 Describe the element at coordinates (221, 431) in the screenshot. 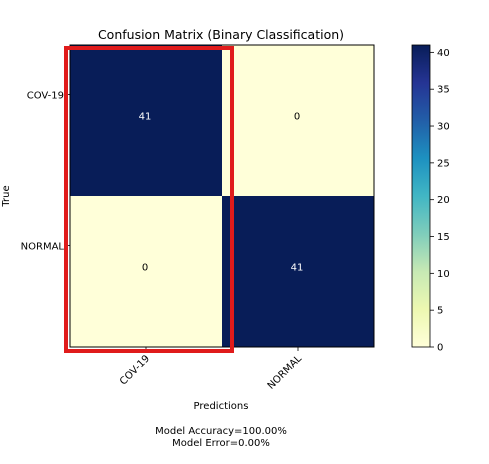

I see `model-accuracy-text: Model Accuracy=100.00%` at that location.